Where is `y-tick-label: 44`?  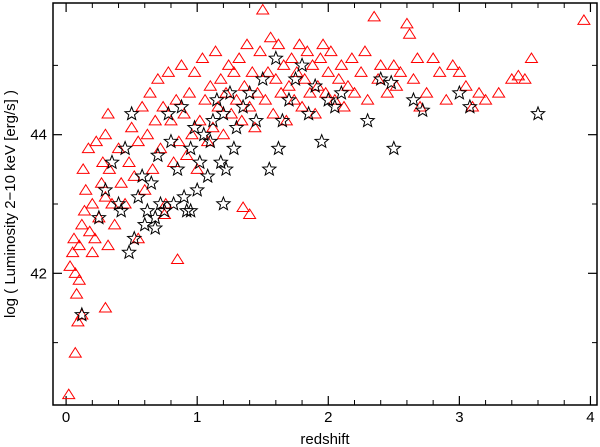 y-tick-label: 44 is located at coordinates (38, 135).